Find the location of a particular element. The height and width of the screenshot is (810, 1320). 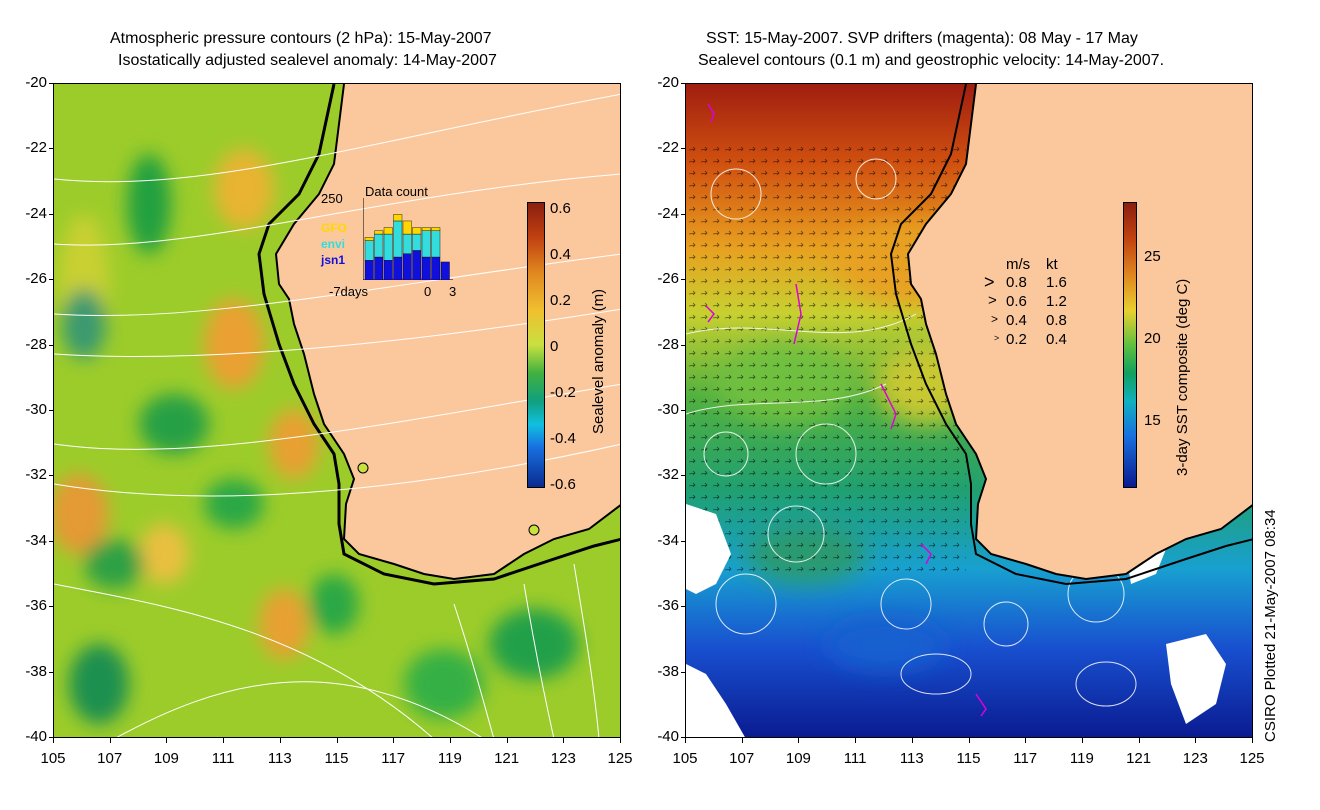

lon-tick-label: 111 is located at coordinates (855, 758).